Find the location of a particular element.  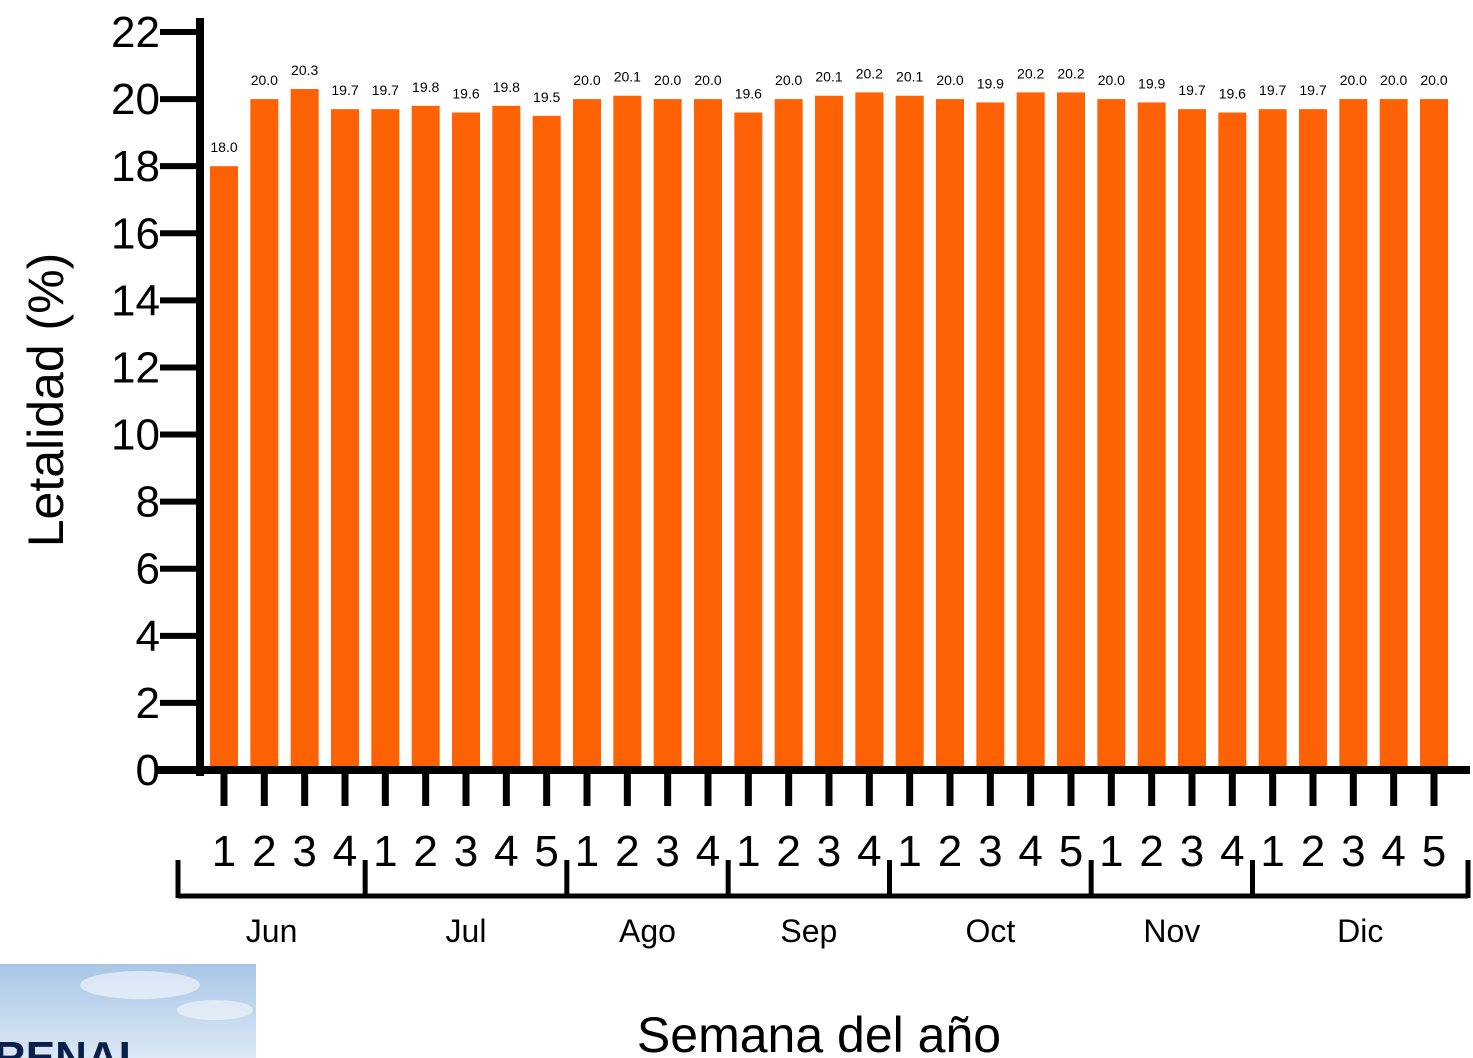

y-tick-label: 16 is located at coordinates (135, 233).